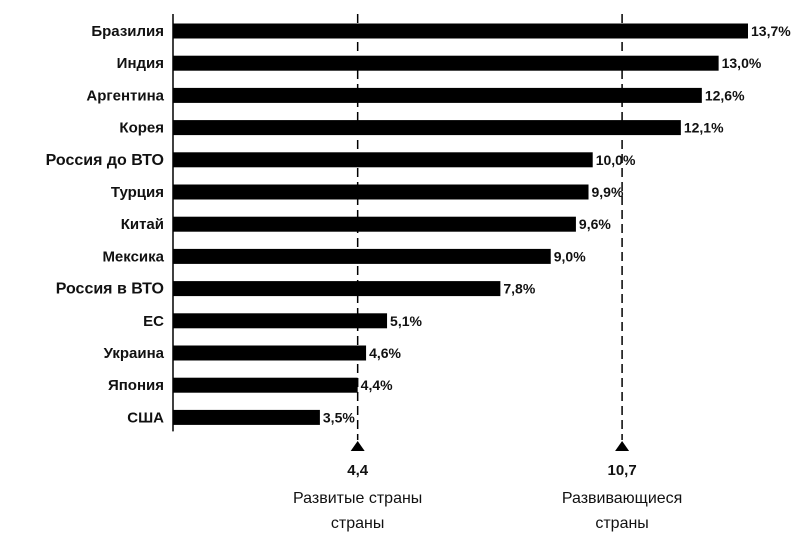  Describe the element at coordinates (357, 498) in the screenshot. I see `reference-caption-line: Развитые страны` at that location.